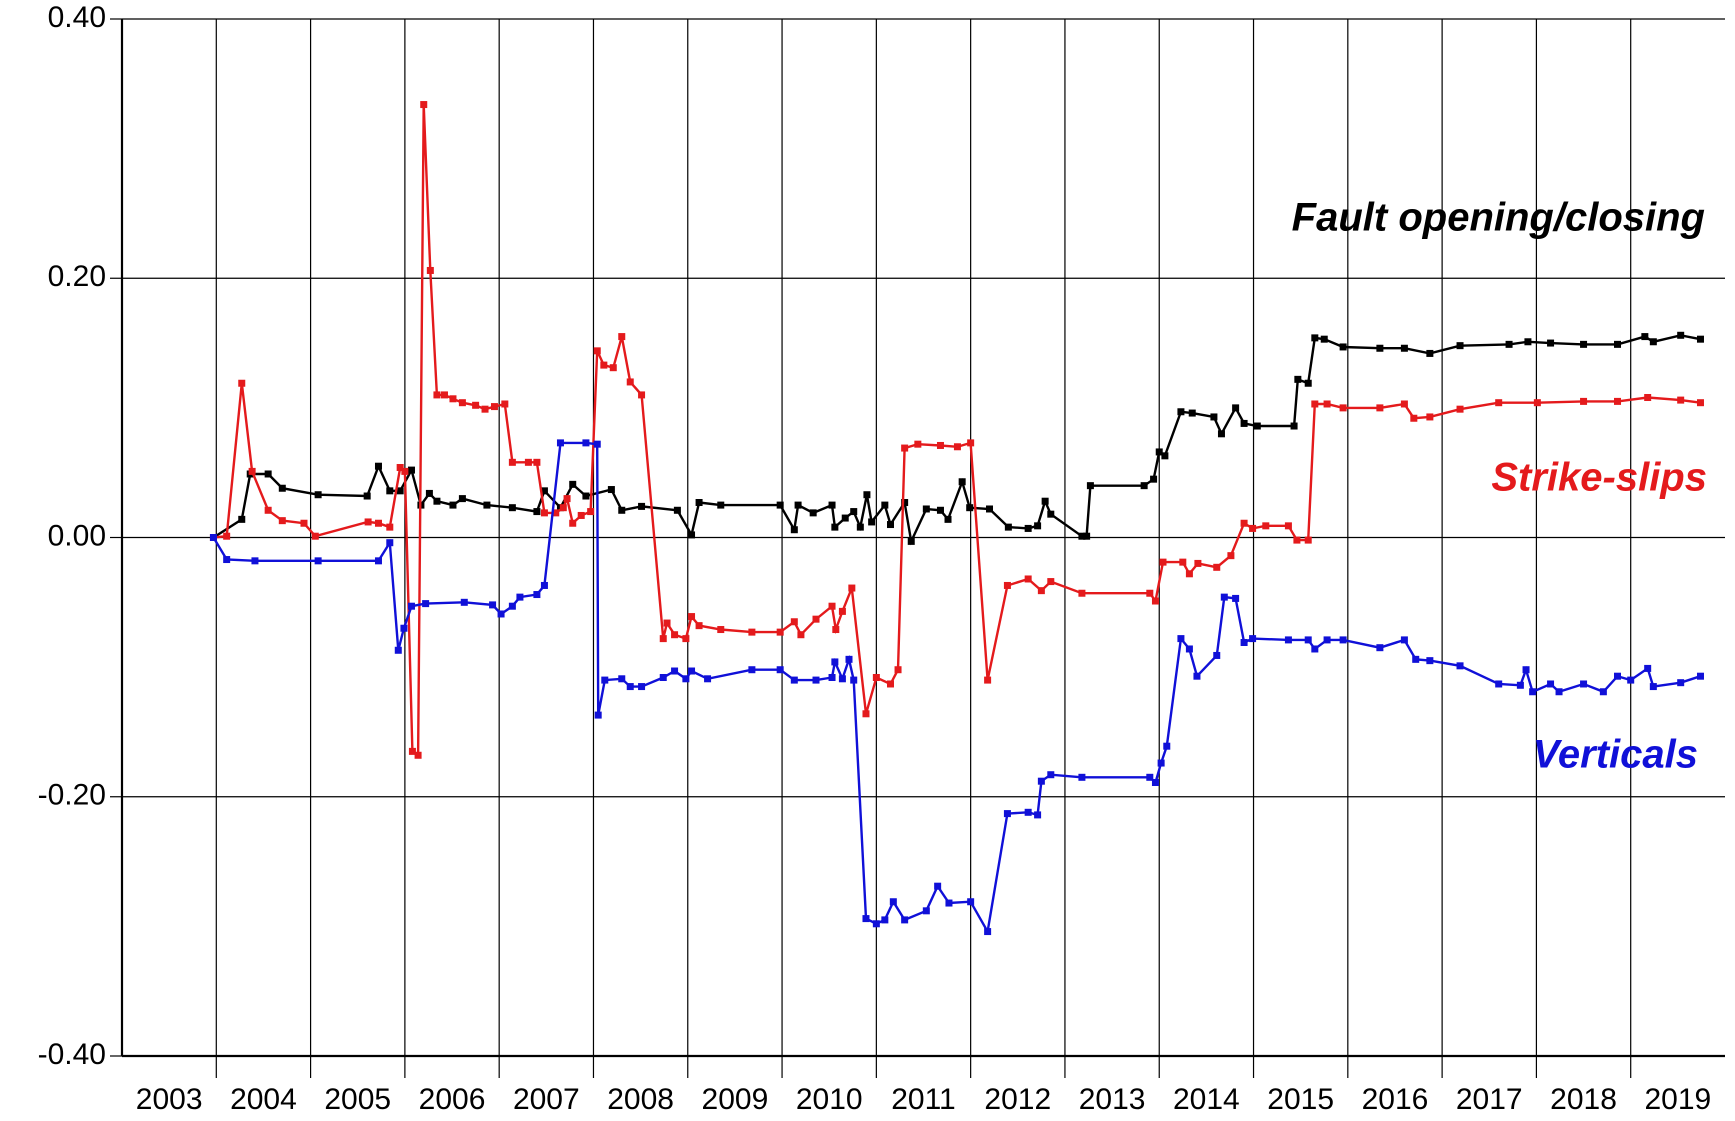 The image size is (1735, 1121). I want to click on y-tick-label: -0.40, so click(72, 1054).